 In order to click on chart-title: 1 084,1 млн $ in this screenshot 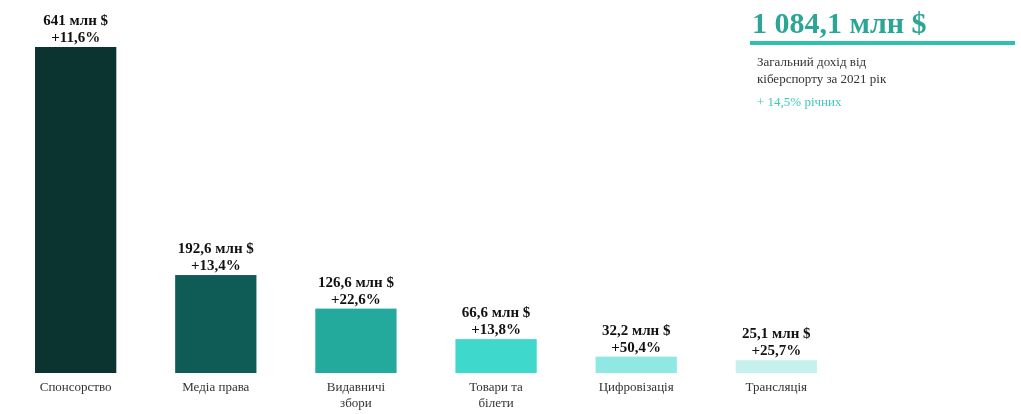, I will do `click(839, 22)`.